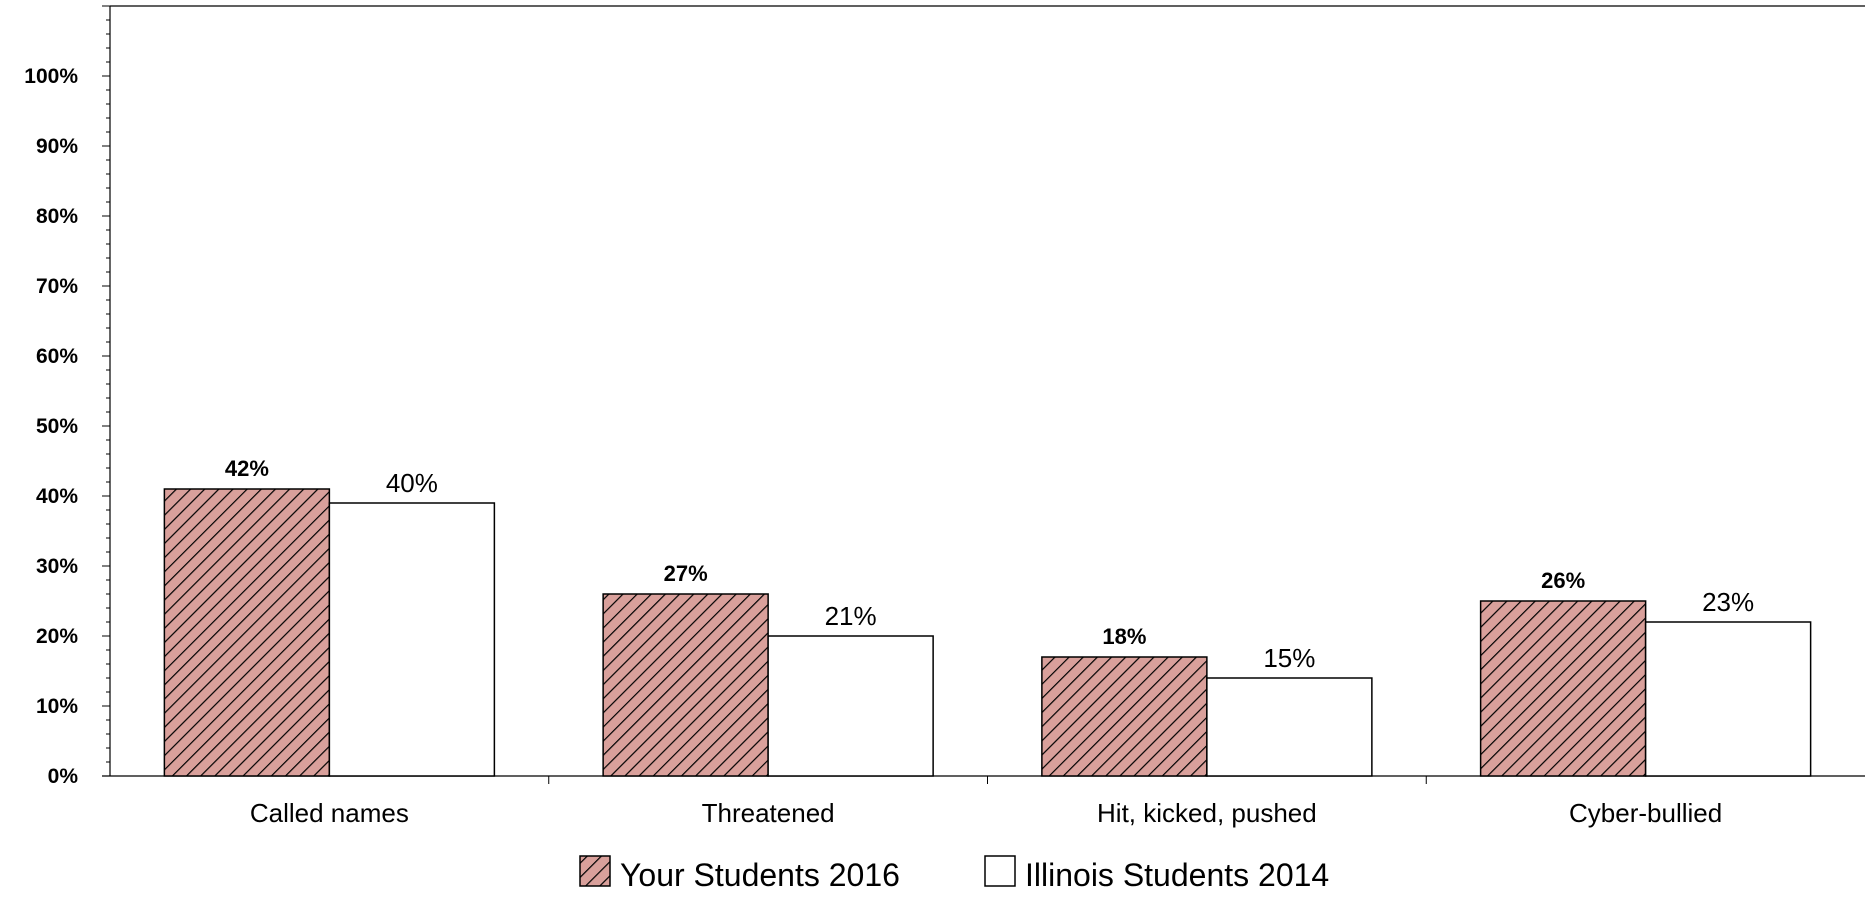  Describe the element at coordinates (412, 483) in the screenshot. I see `data-label: 40%` at that location.